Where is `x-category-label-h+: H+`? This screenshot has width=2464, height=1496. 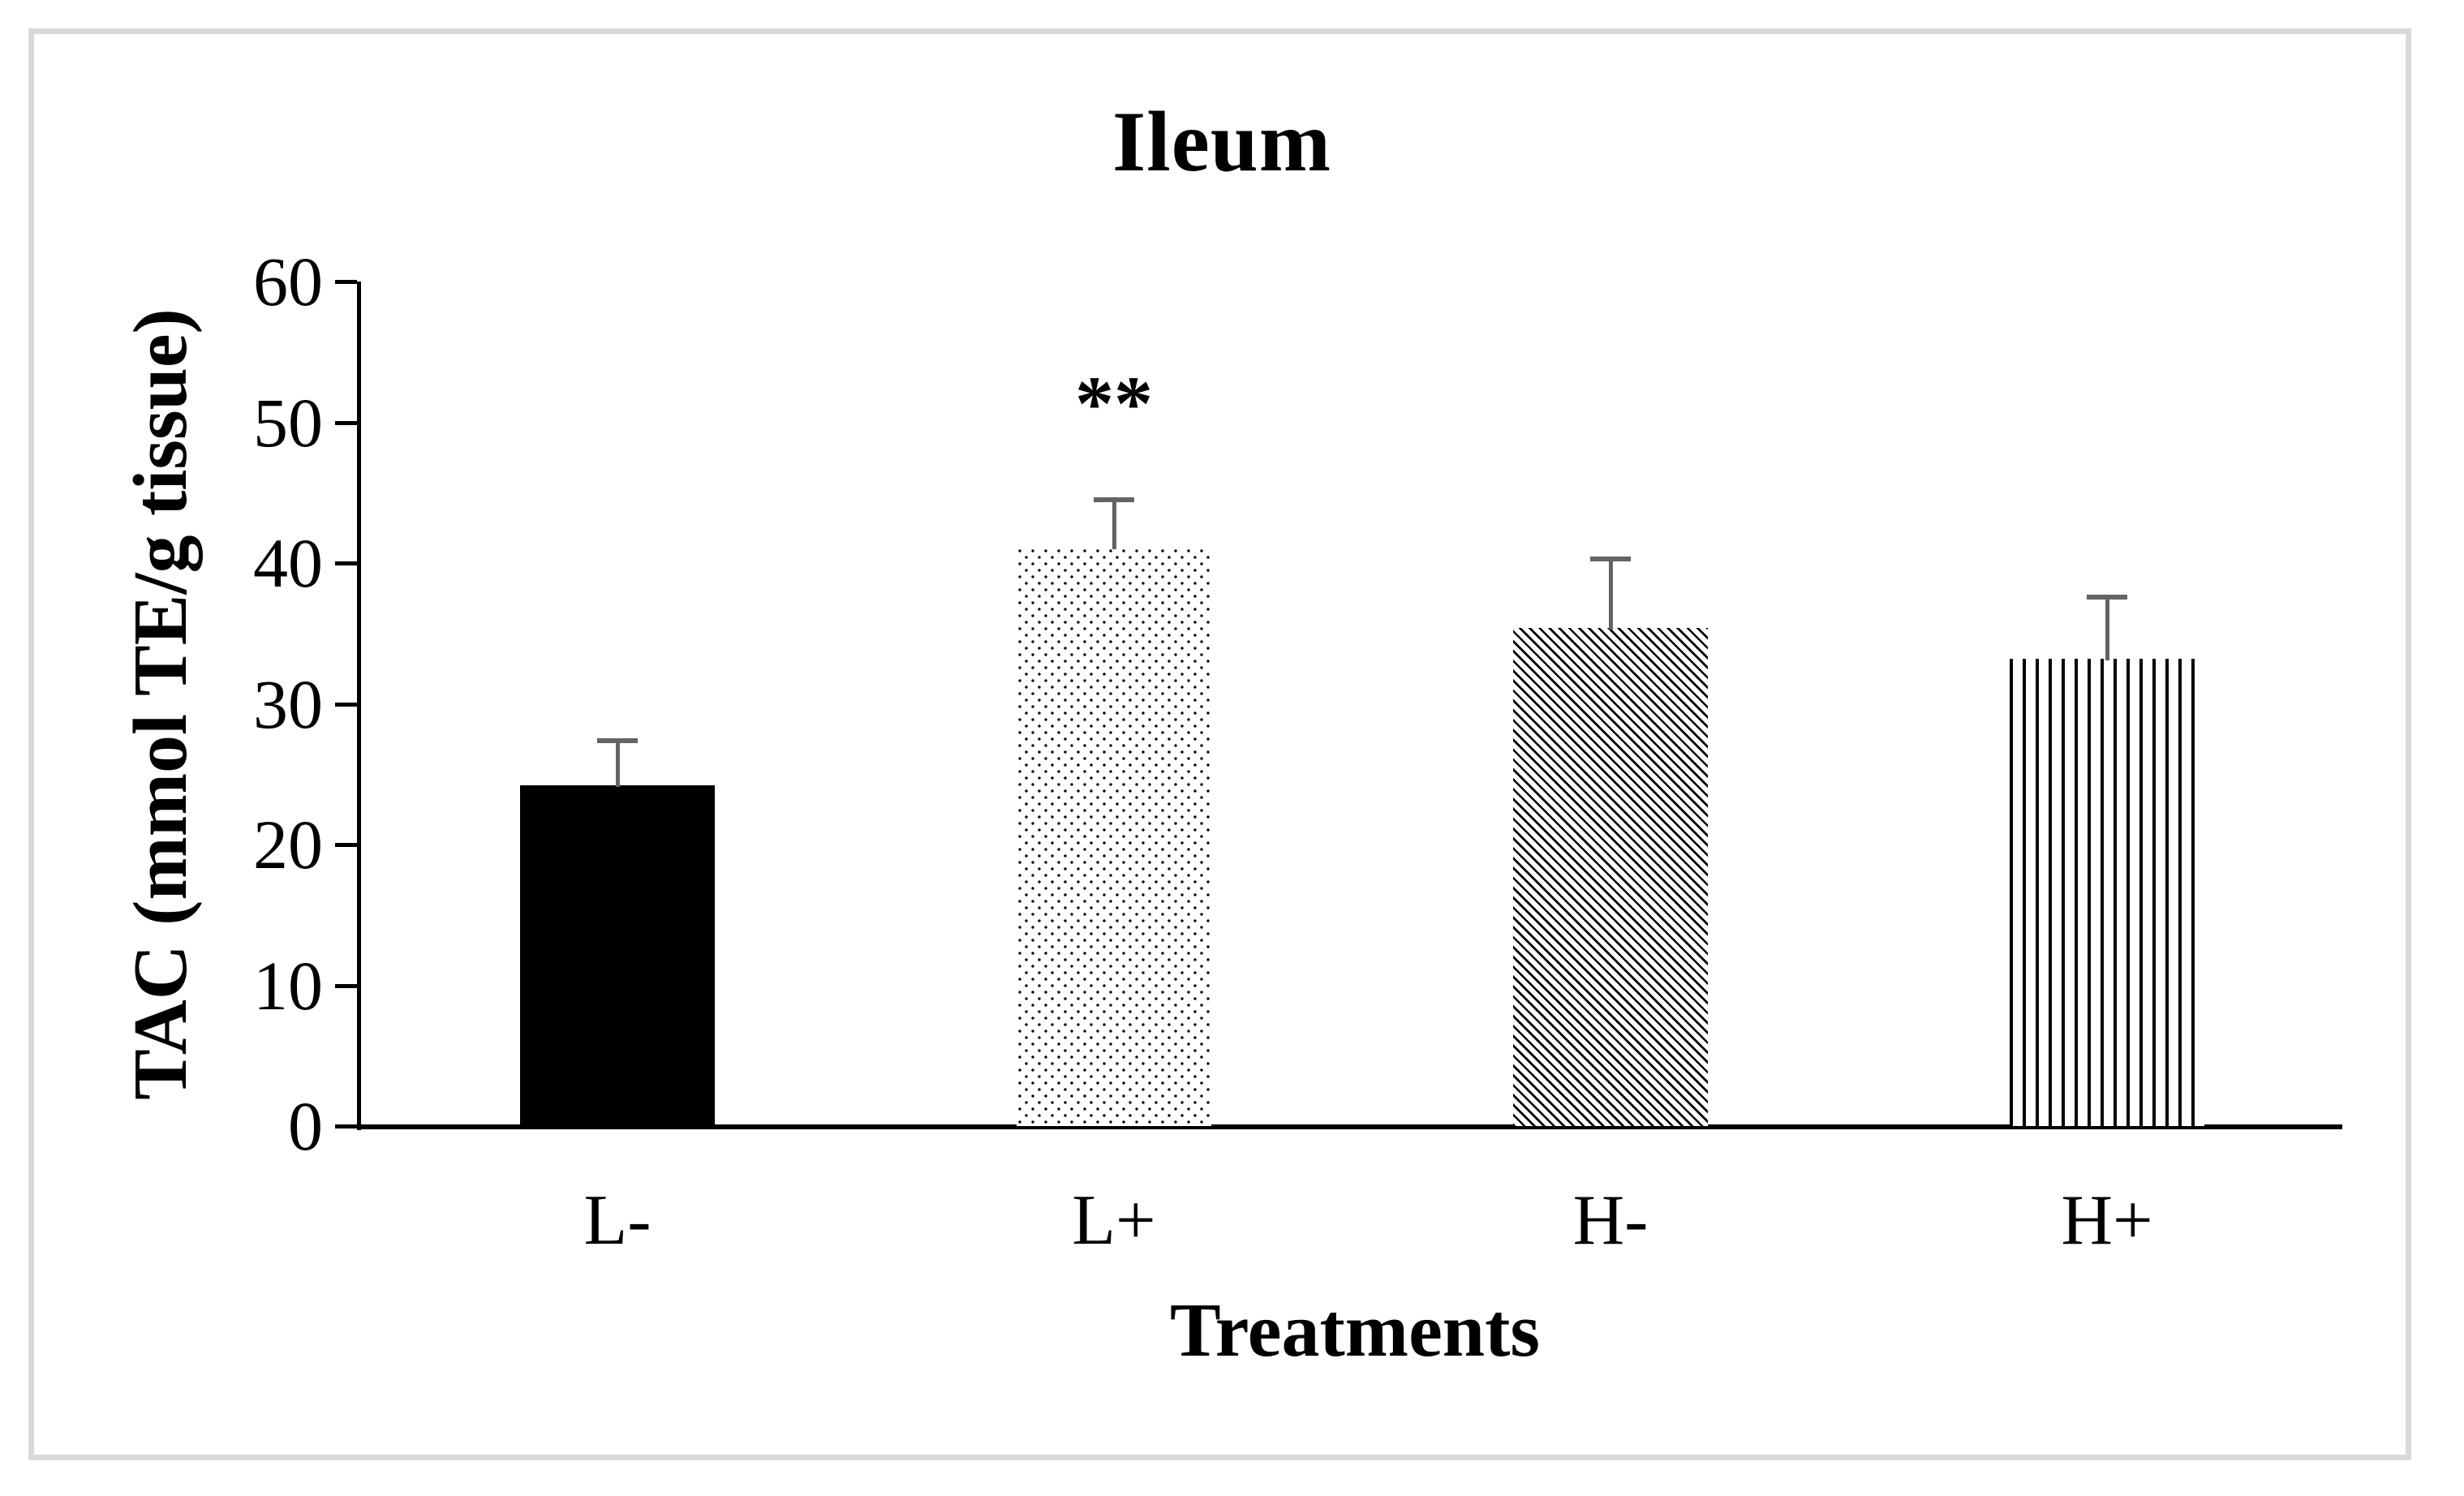 x-category-label-h+: H+ is located at coordinates (2107, 1220).